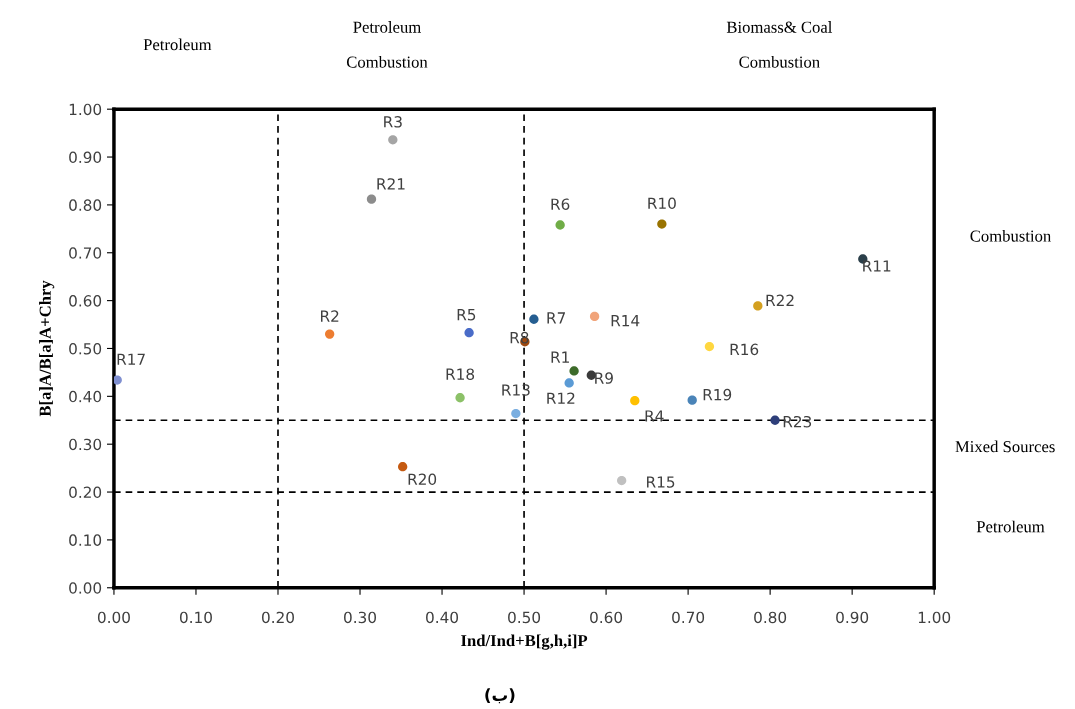  What do you see at coordinates (113, 617) in the screenshot?
I see `x-tick-label: 0.00` at bounding box center [113, 617].